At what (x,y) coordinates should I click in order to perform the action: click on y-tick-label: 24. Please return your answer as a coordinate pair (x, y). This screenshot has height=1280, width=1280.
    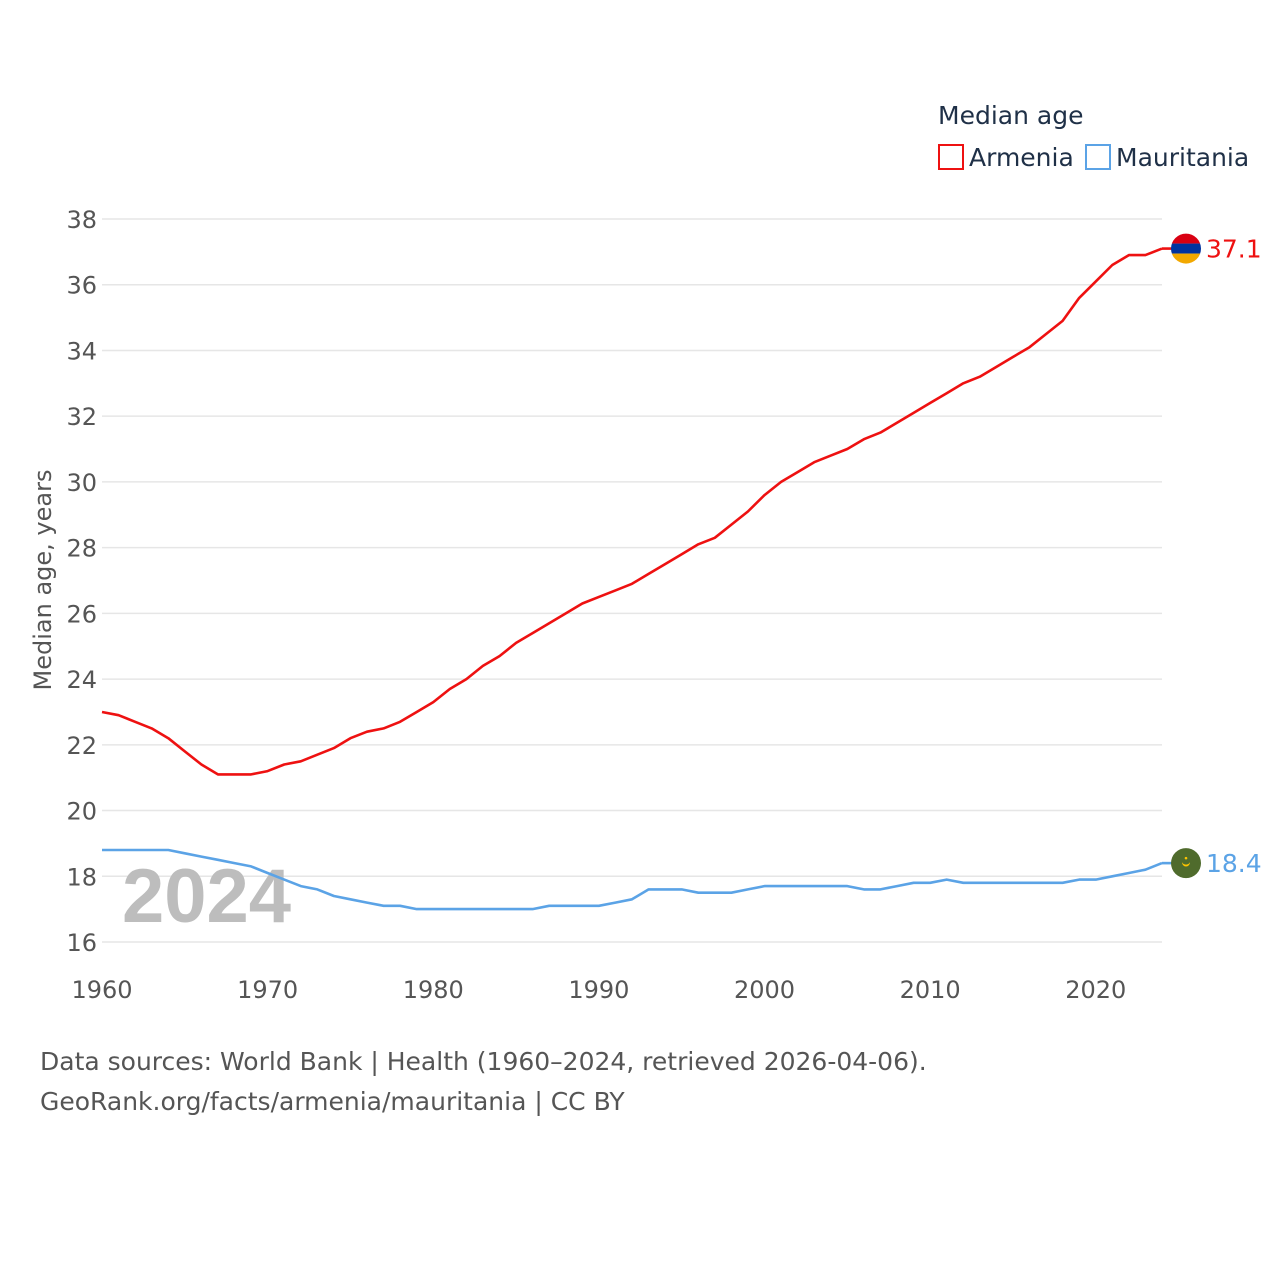
    Looking at the image, I should click on (81, 680).